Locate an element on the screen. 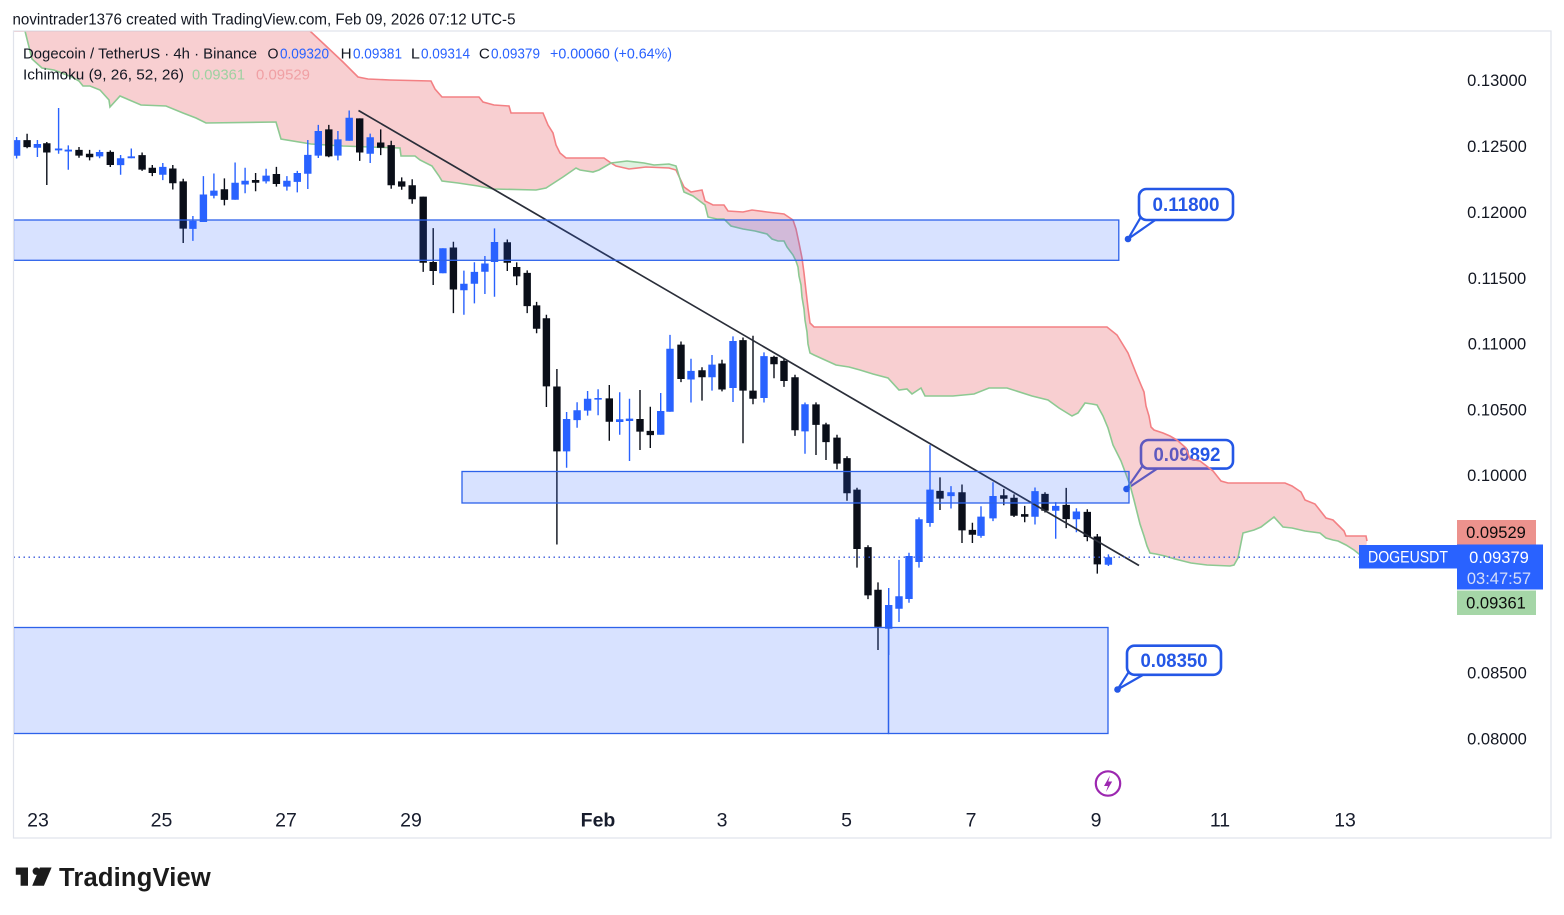  svg-text: 25 is located at coordinates (162, 821).